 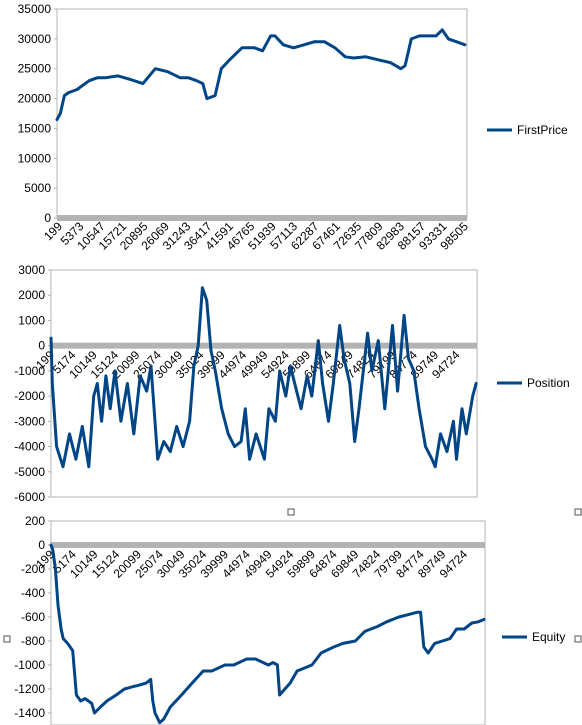 I want to click on y-tick-label: -4000, so click(x=29, y=447).